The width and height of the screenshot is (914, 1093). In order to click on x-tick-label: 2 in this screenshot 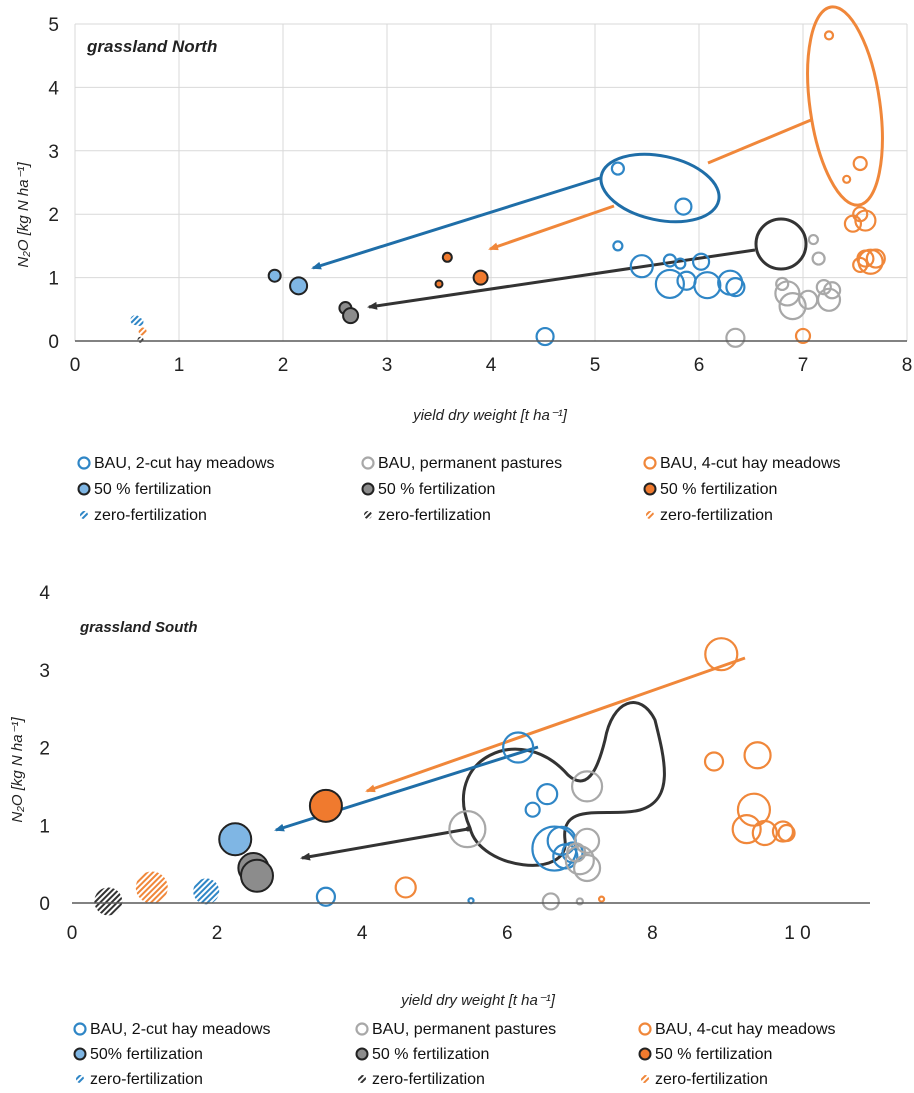, I will do `click(217, 933)`.